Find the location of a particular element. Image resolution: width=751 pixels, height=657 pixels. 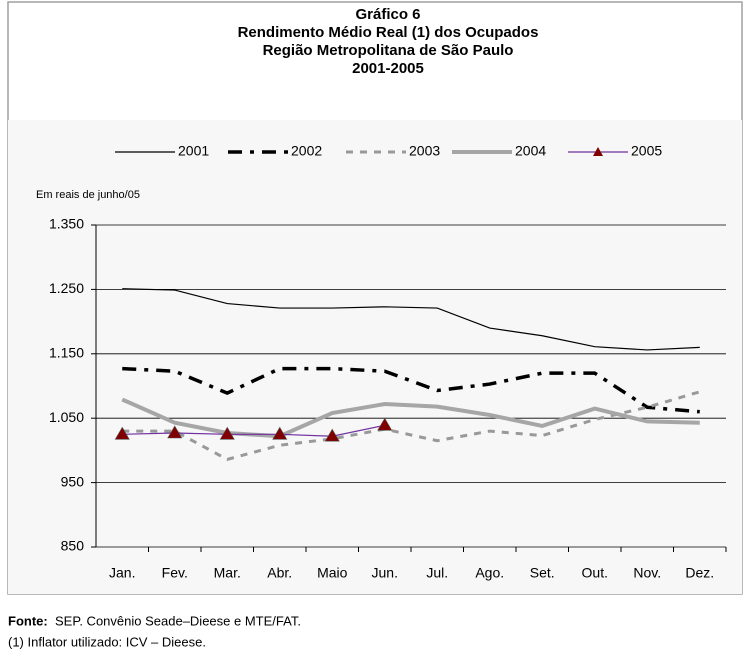

chart-title: Região Metropolitana de São Paulo is located at coordinates (388, 50).